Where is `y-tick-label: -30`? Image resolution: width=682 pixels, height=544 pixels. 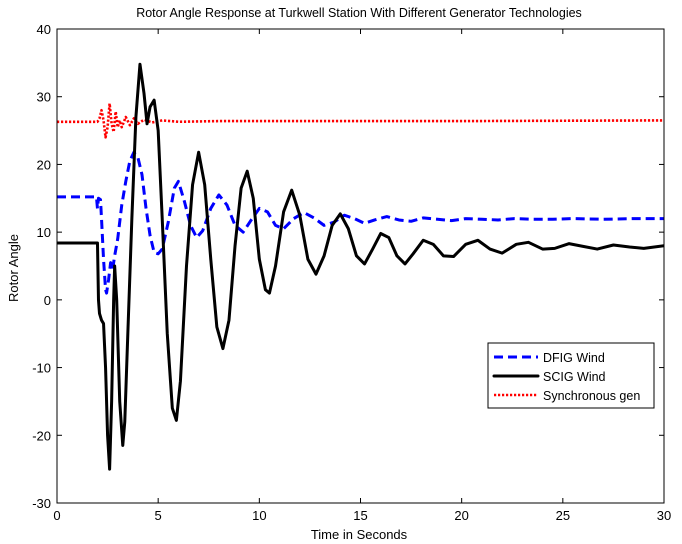
y-tick-label: -30 is located at coordinates (41, 503).